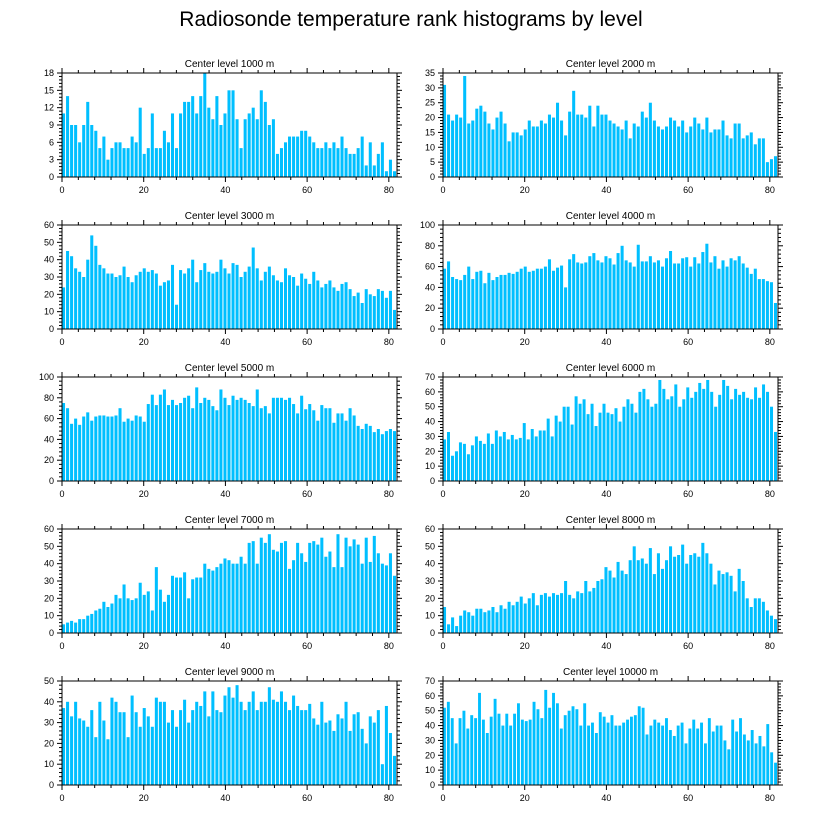 Image resolution: width=822 pixels, height=824 pixels. Describe the element at coordinates (49, 419) in the screenshot. I see `y-tick-label: 60` at that location.